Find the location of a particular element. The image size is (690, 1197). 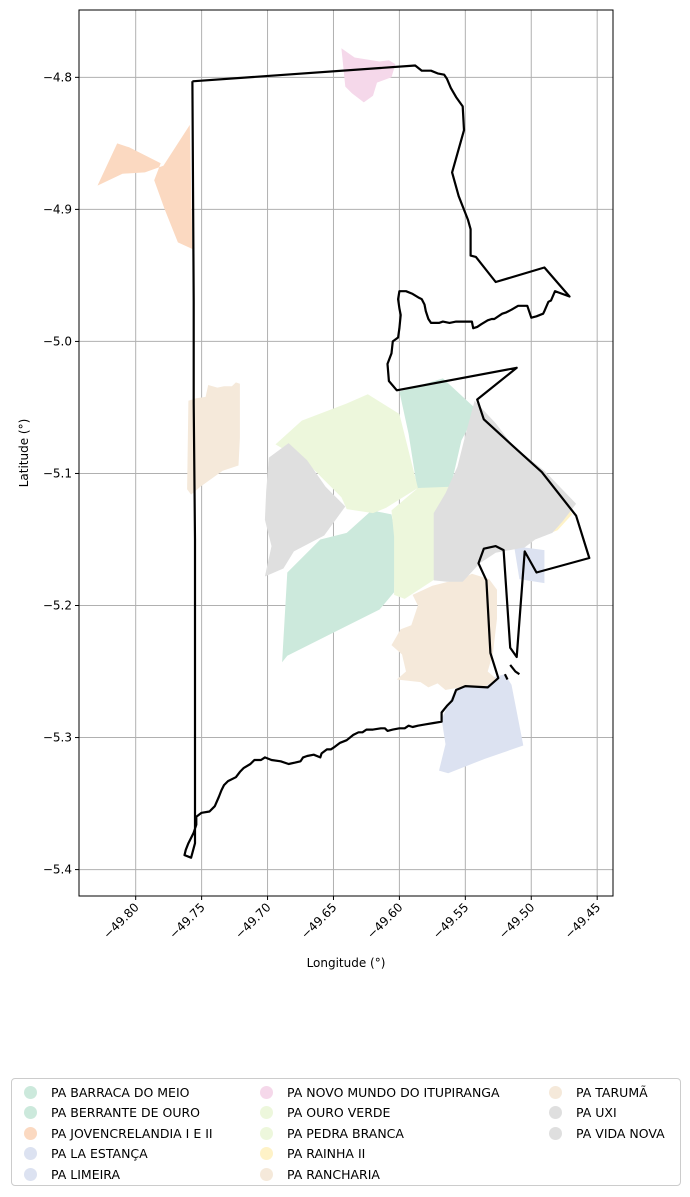

region-pa-limeira: PA LIMEIRA is located at coordinates (481, 724).